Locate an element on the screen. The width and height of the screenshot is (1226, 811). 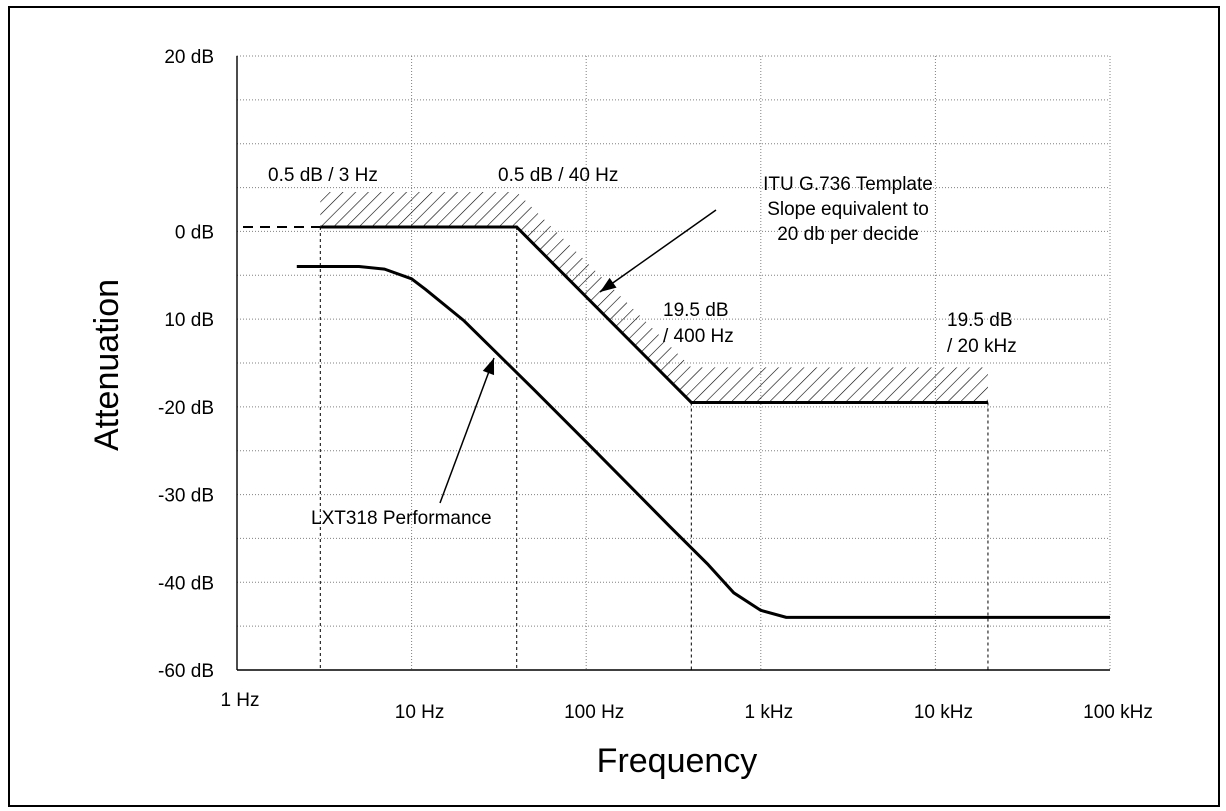
template-hatch-band is located at coordinates (654, 297).